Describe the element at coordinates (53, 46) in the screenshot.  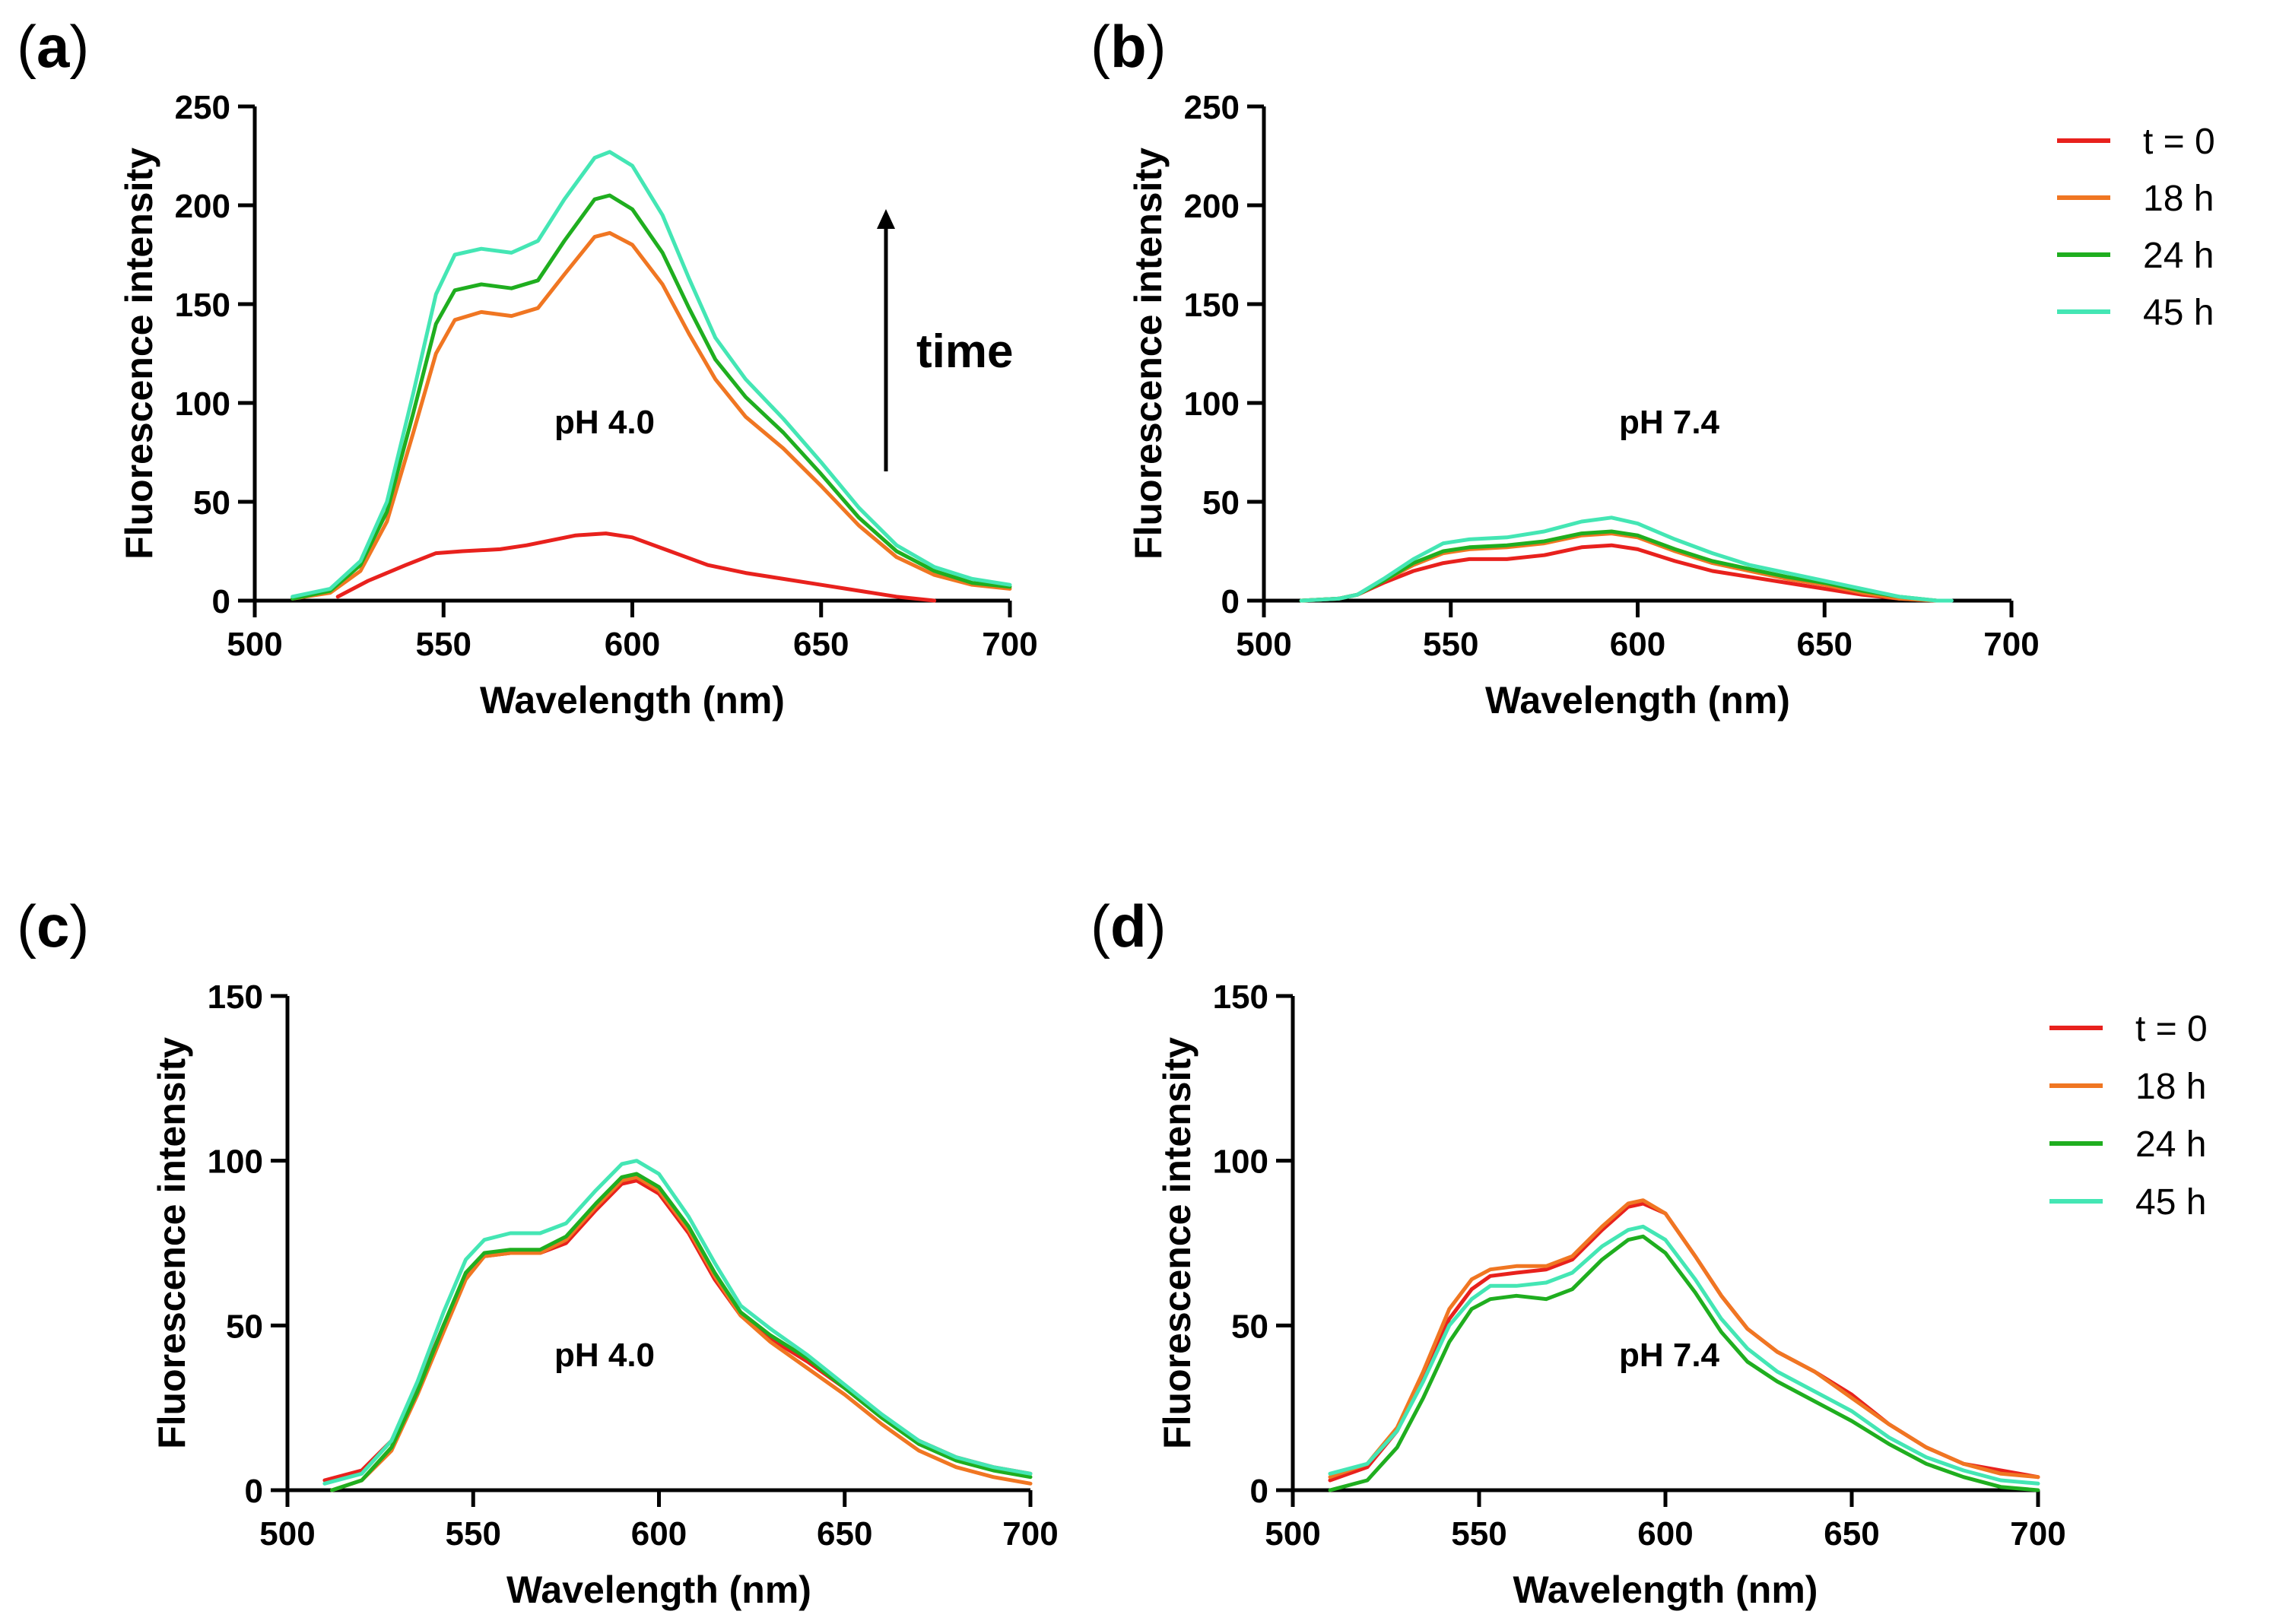
I see `panel-label: (a)` at that location.